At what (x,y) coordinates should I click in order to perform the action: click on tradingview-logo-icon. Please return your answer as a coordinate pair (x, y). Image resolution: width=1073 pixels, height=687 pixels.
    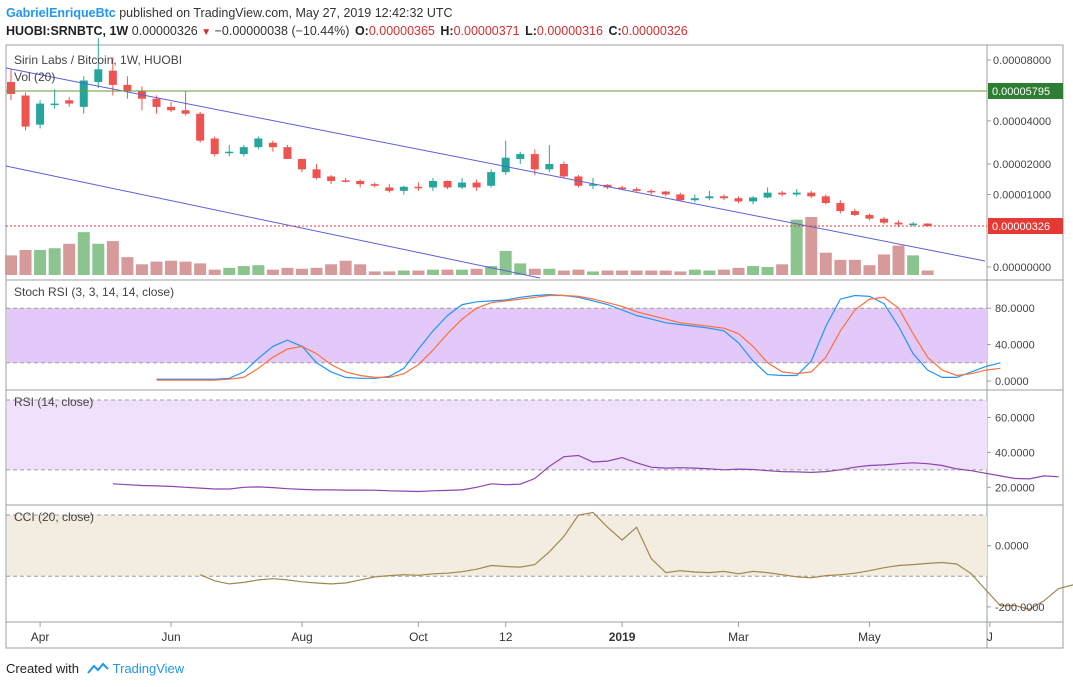
    Looking at the image, I should click on (97, 668).